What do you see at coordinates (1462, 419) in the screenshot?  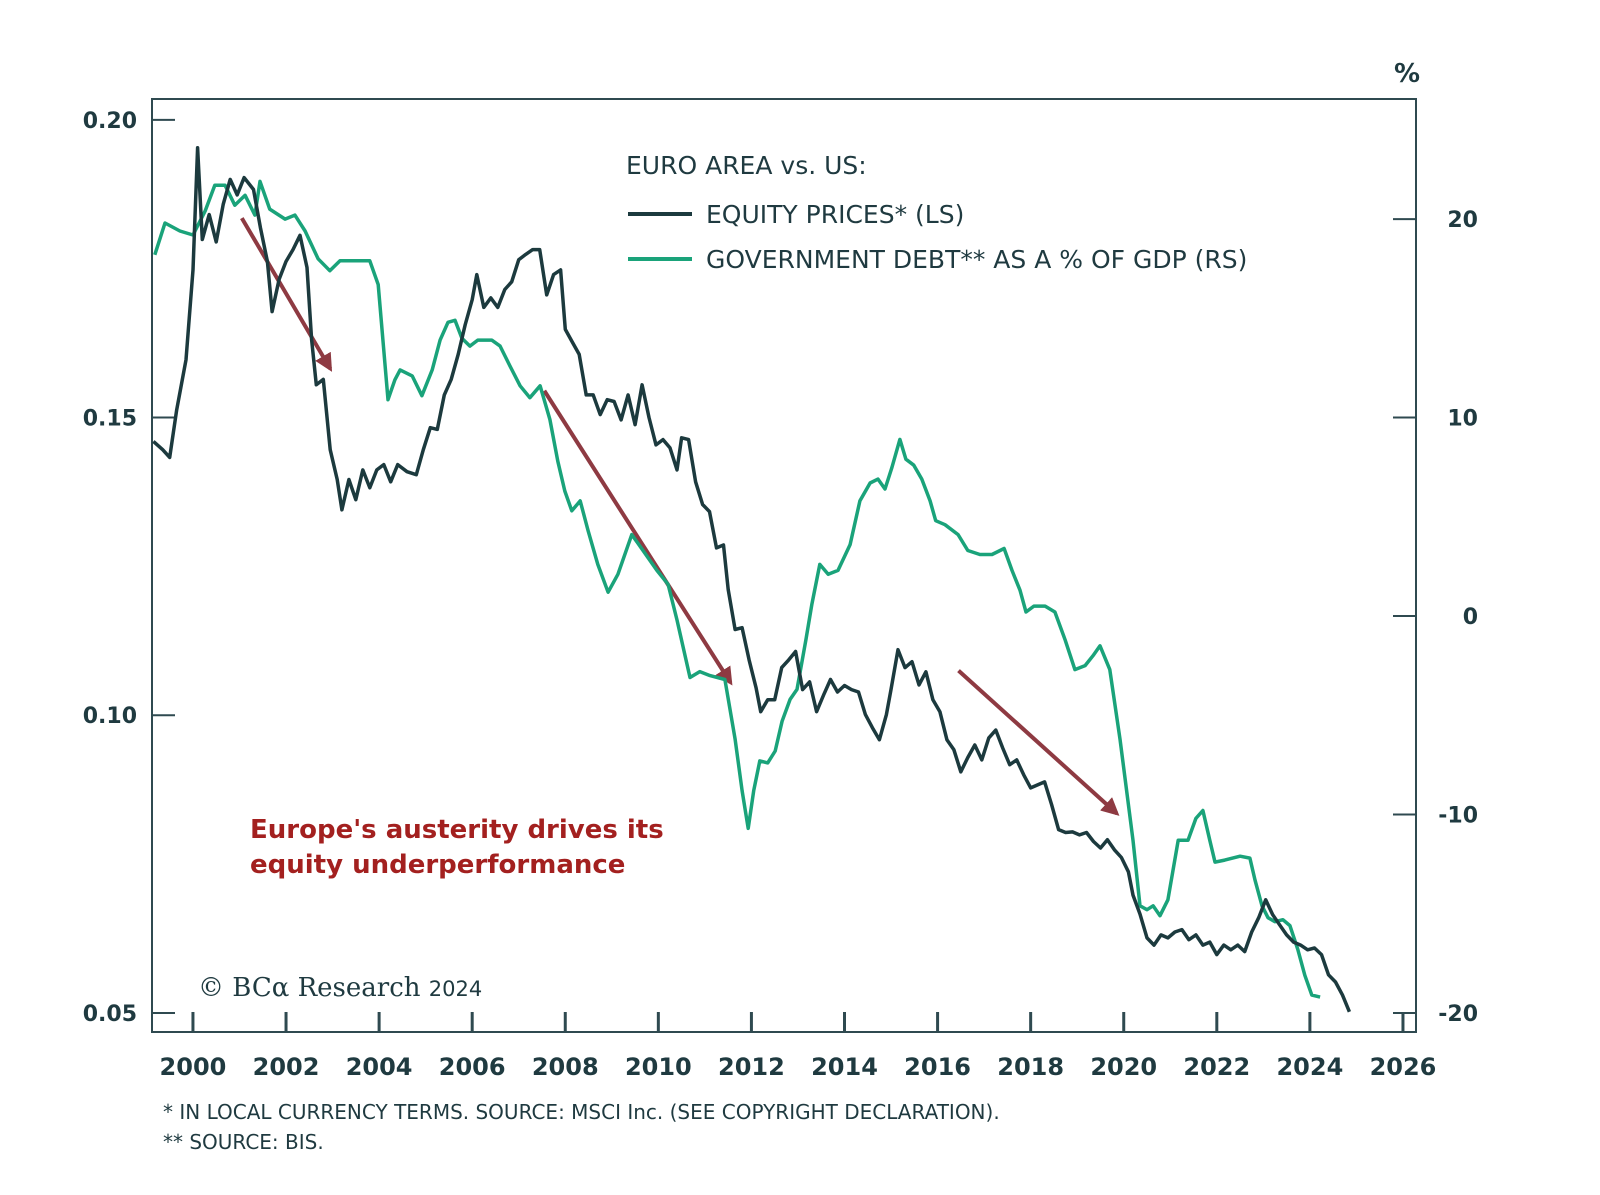 I see `right-tick-label: 10` at bounding box center [1462, 419].